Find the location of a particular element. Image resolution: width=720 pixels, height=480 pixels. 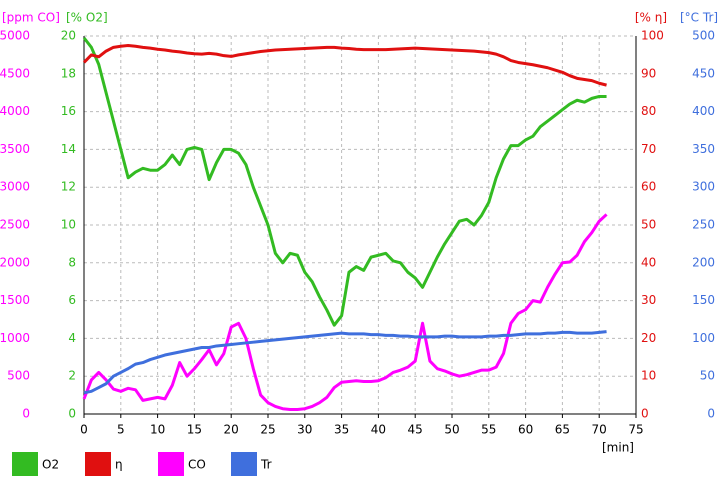

y3-tick-label: 10 is located at coordinates (648, 376).